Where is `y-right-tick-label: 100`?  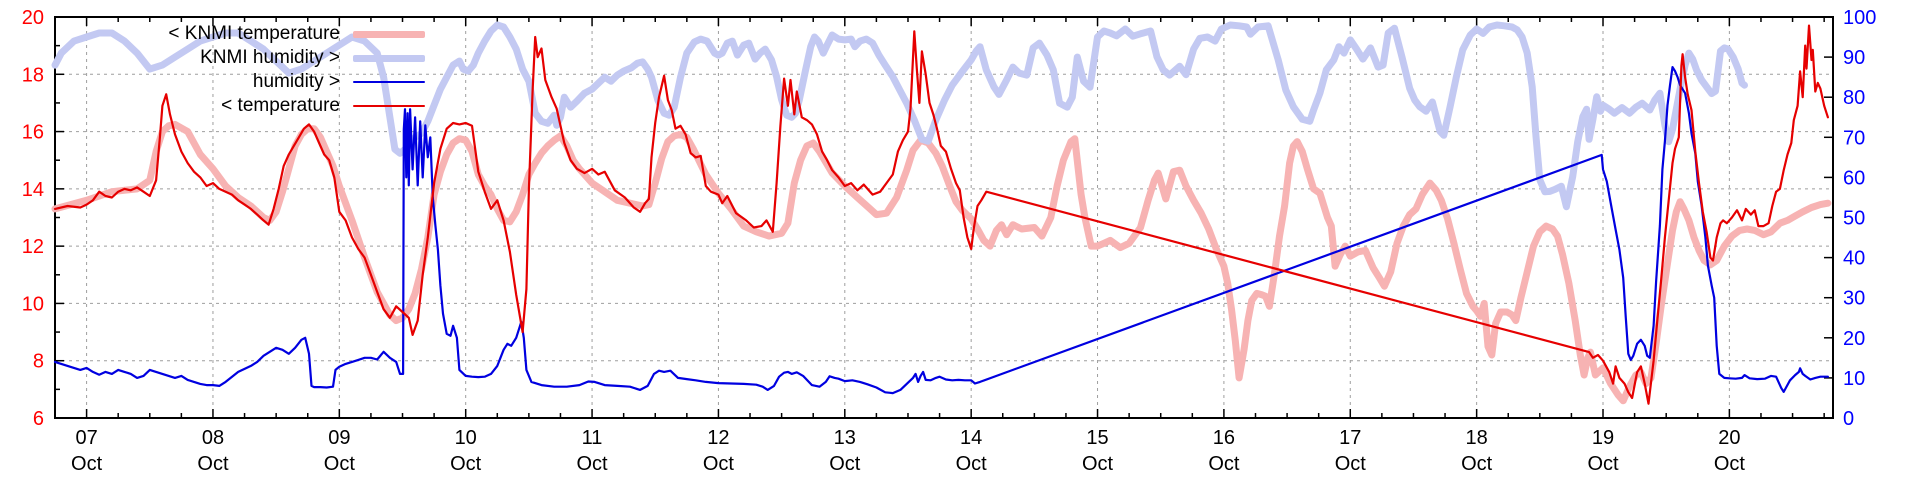 y-right-tick-label: 100 is located at coordinates (1859, 18).